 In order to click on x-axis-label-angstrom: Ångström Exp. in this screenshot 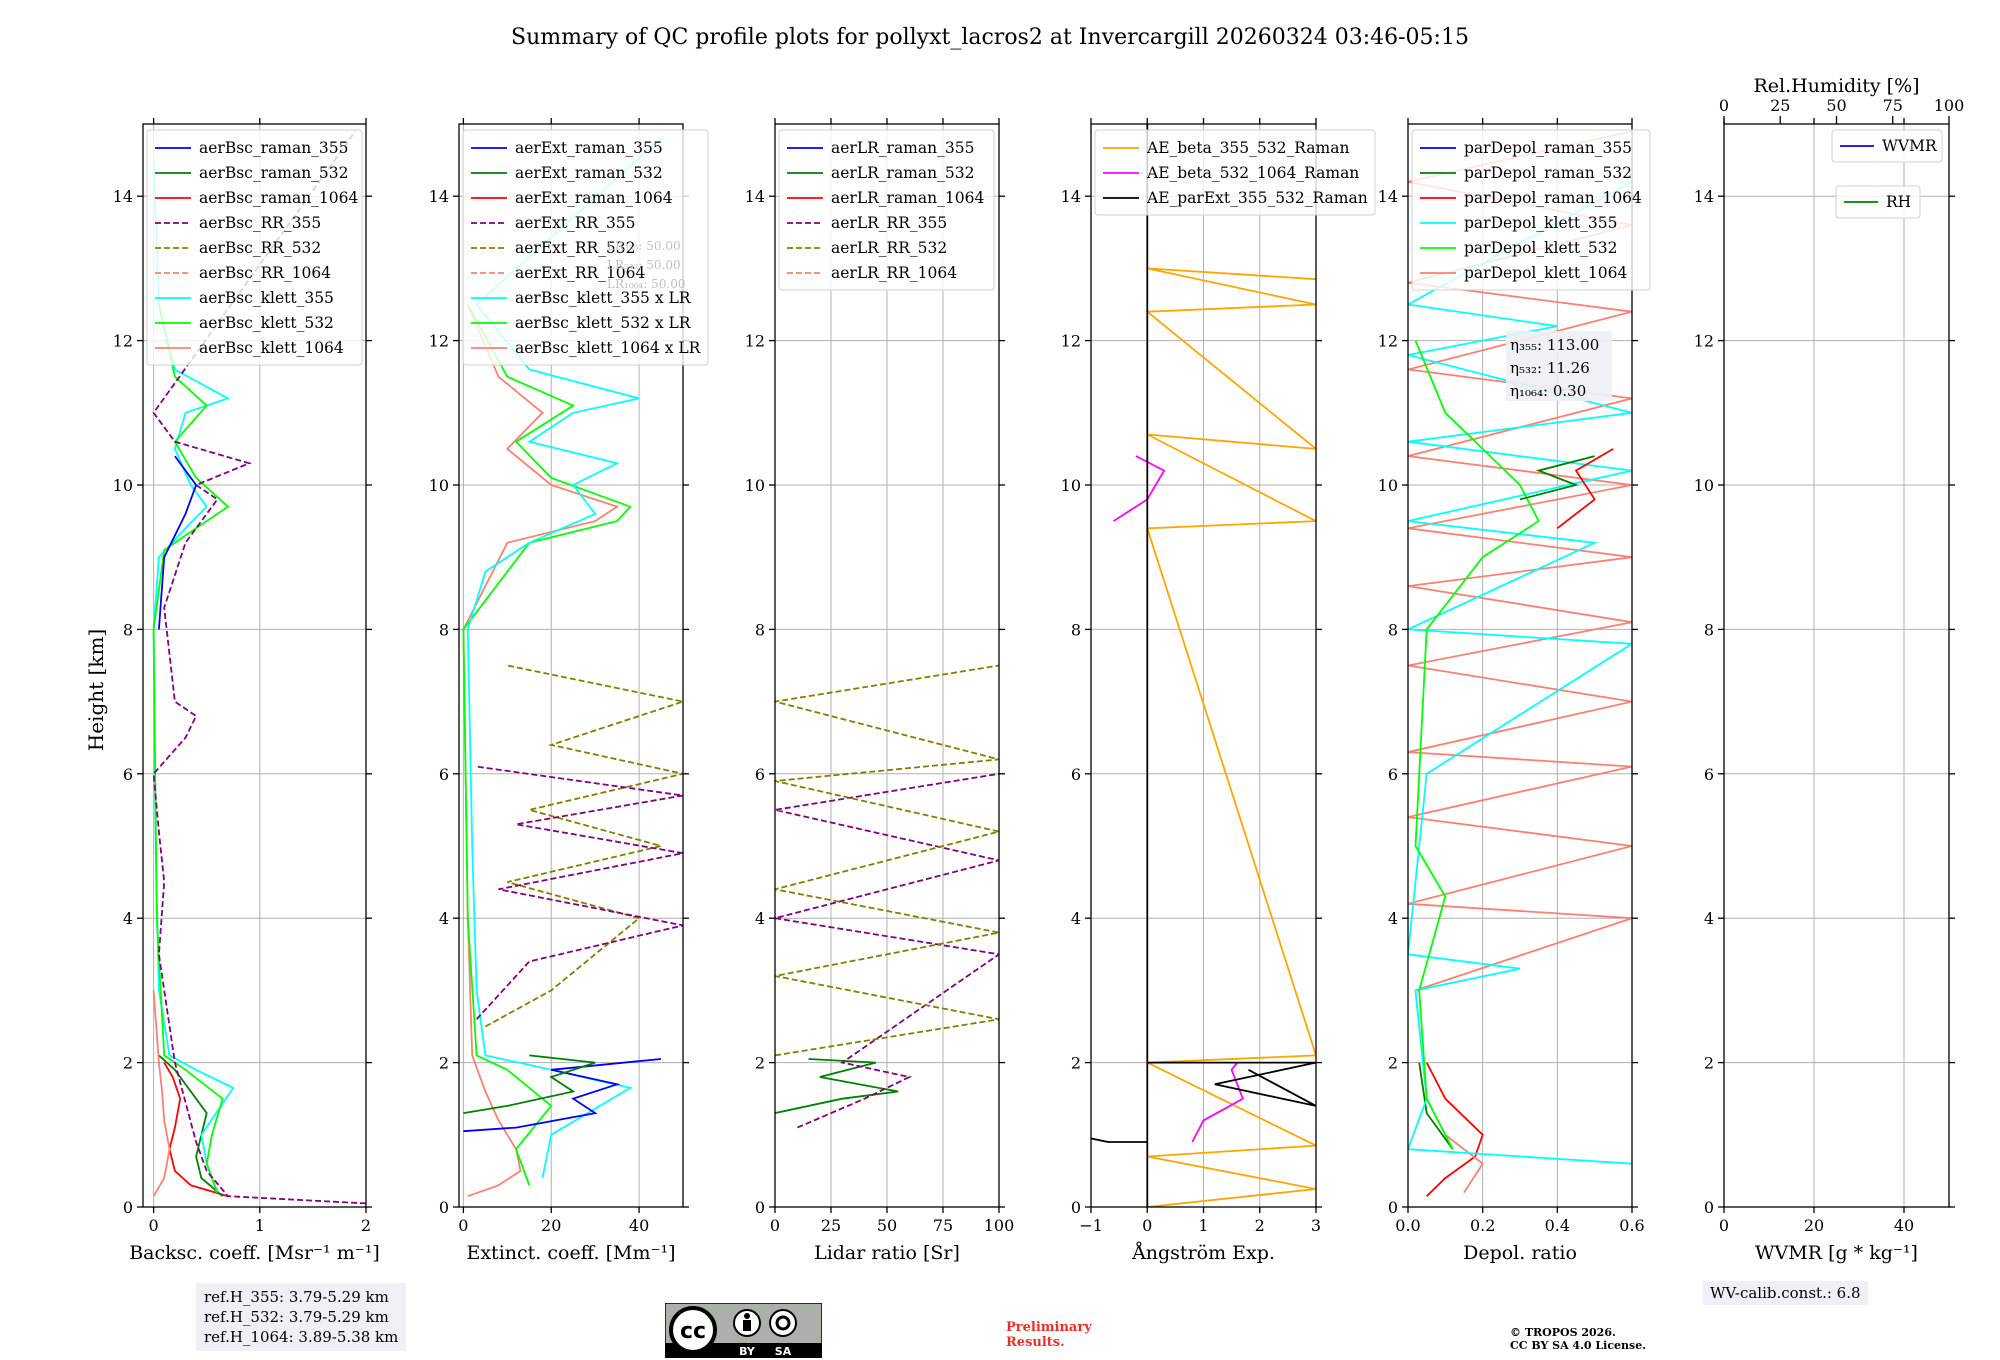, I will do `click(1203, 1253)`.